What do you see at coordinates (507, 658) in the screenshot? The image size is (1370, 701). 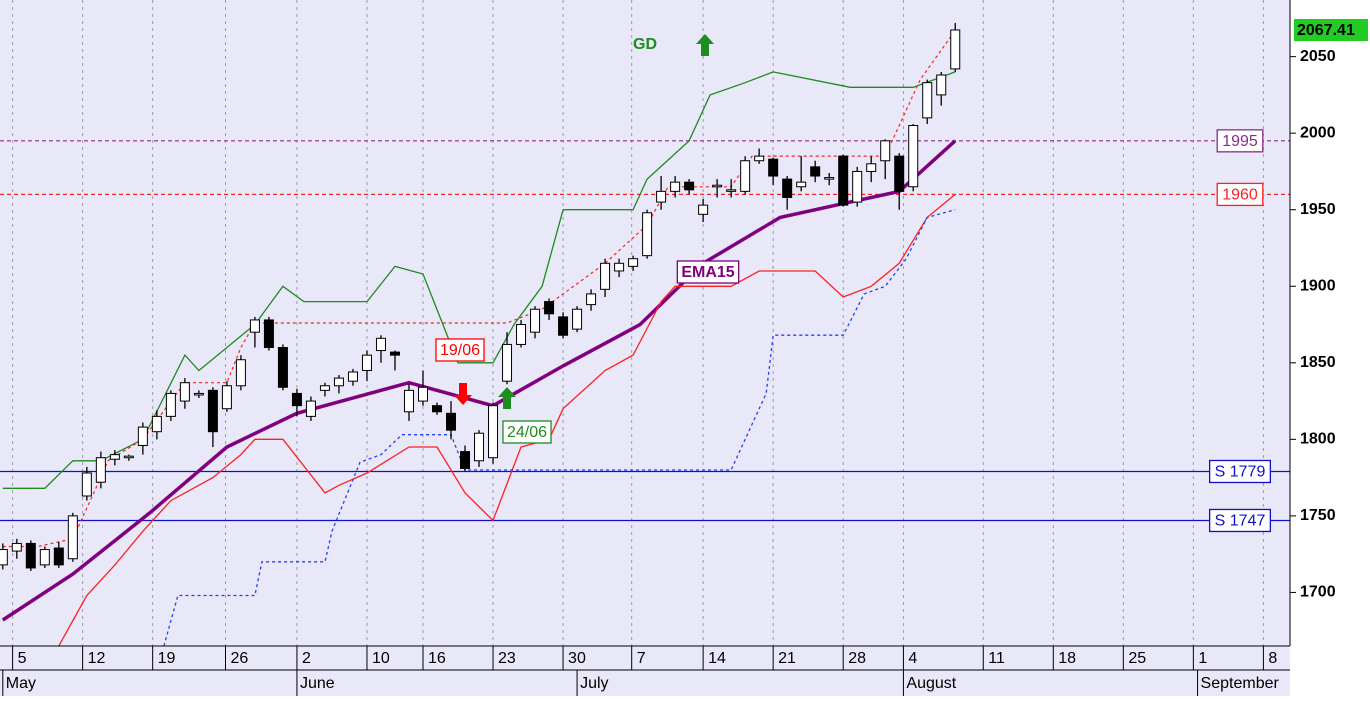 I see `x-tick-label: 23` at bounding box center [507, 658].